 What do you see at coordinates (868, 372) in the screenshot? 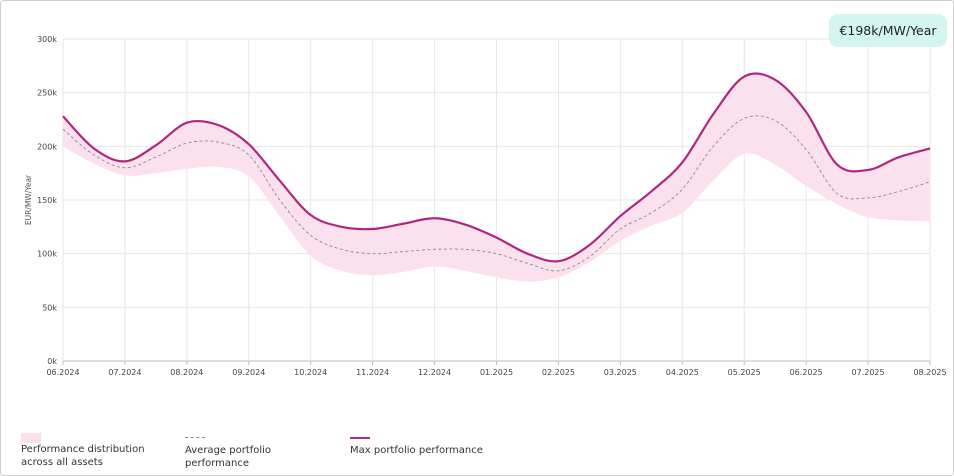
I see `x-tick-label: 07.2025` at bounding box center [868, 372].